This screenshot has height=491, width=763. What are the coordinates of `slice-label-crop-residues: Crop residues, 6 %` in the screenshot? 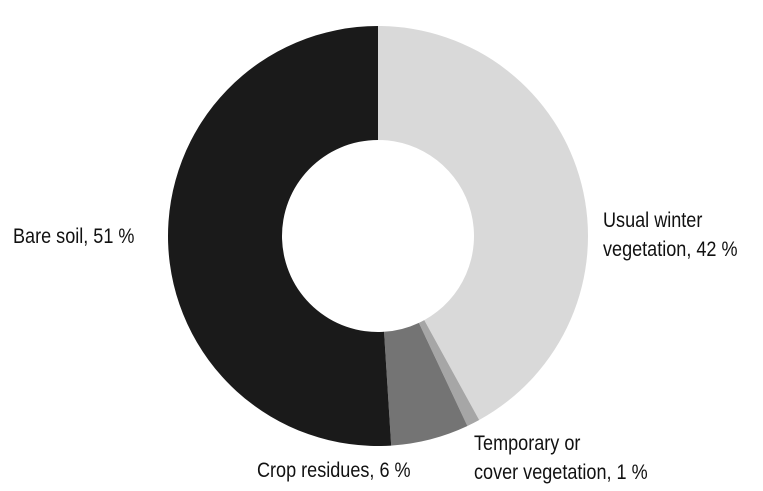 It's located at (334, 470).